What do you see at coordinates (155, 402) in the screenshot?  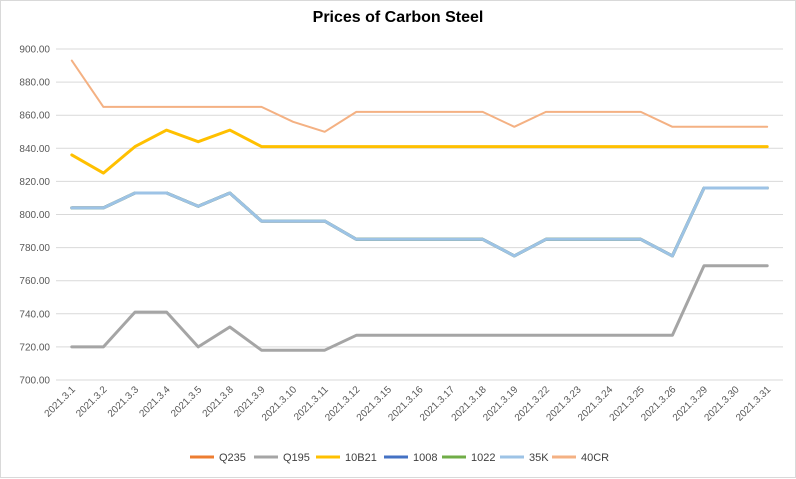 I see `x-tick-label: 2021.3.4` at bounding box center [155, 402].